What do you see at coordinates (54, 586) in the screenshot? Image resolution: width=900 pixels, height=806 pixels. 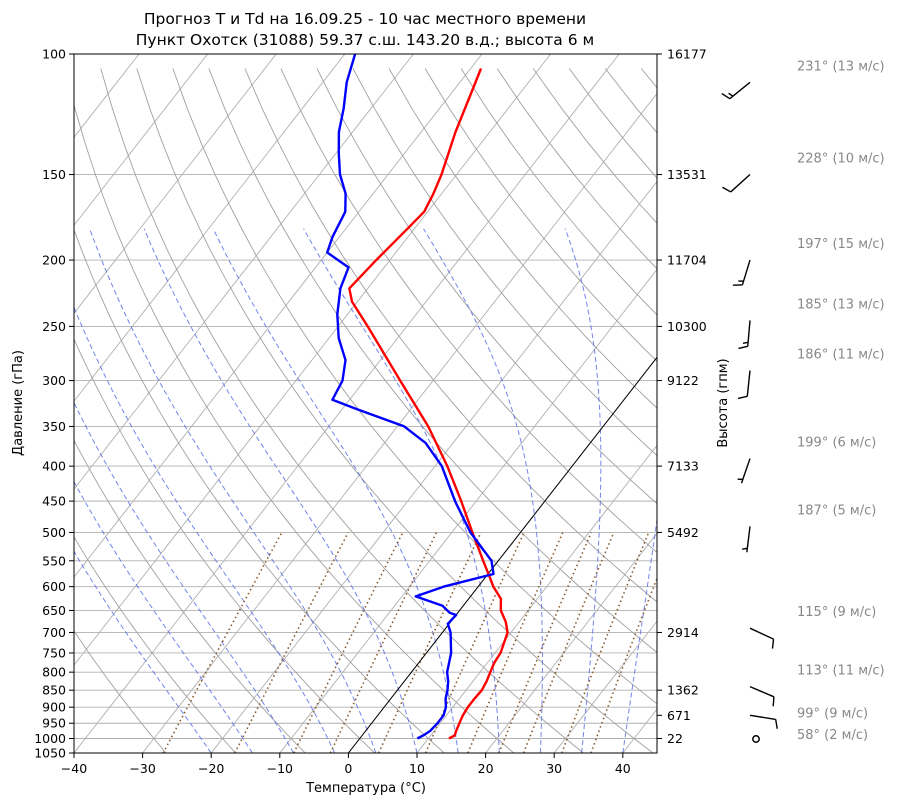 I see `y-tick-label: 600` at bounding box center [54, 586].